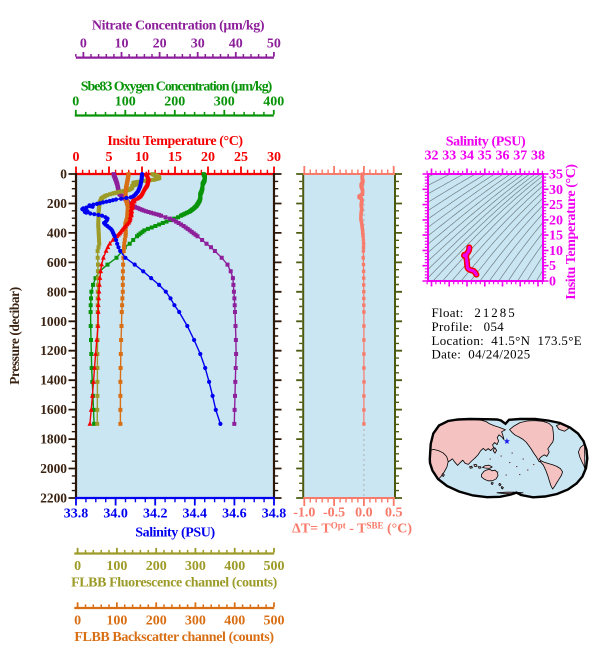 This screenshot has width=609, height=668. Describe the element at coordinates (115, 514) in the screenshot. I see `svg-text: 34.0` at that location.